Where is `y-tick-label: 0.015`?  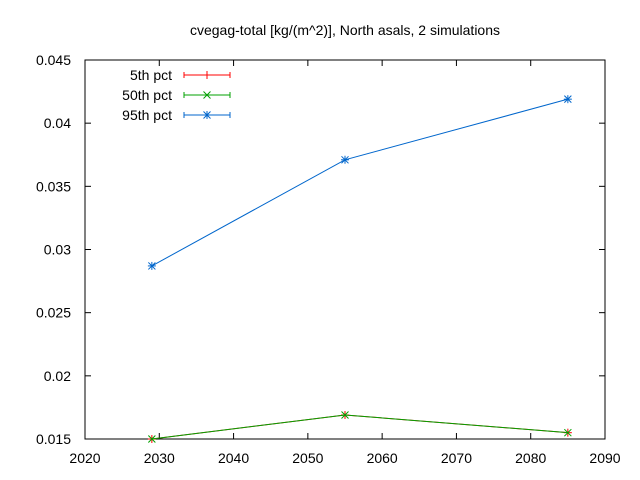 y-tick-label: 0.015 is located at coordinates (53, 439).